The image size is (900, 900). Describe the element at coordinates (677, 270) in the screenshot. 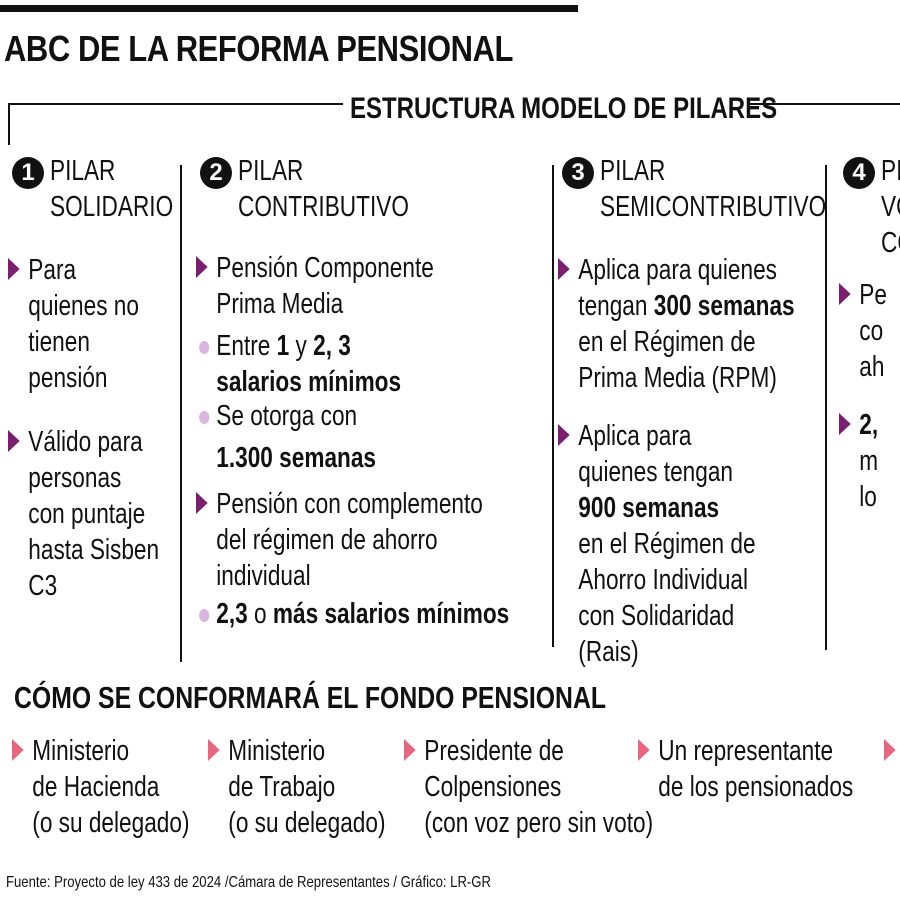

I see `text-segment: Aplica para quienes` at that location.